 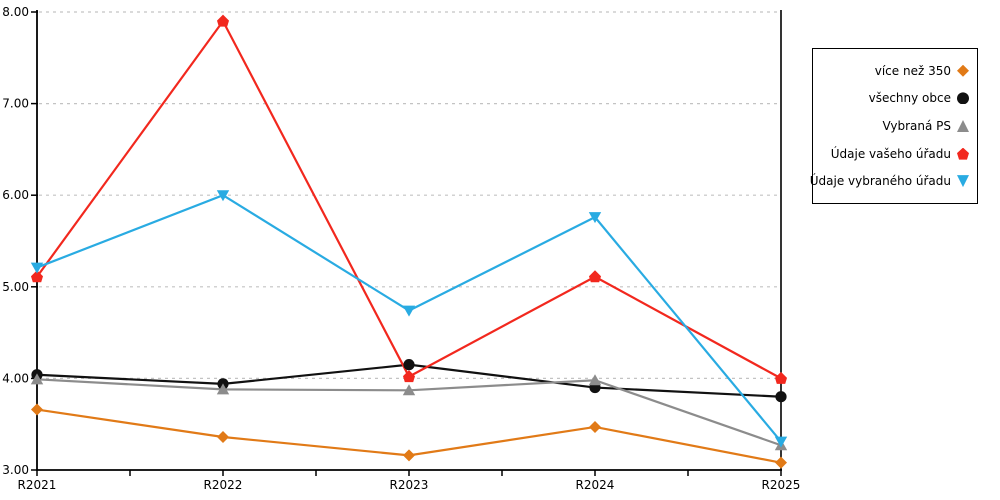 I want to click on x-tick-label: R2024, so click(x=595, y=485).